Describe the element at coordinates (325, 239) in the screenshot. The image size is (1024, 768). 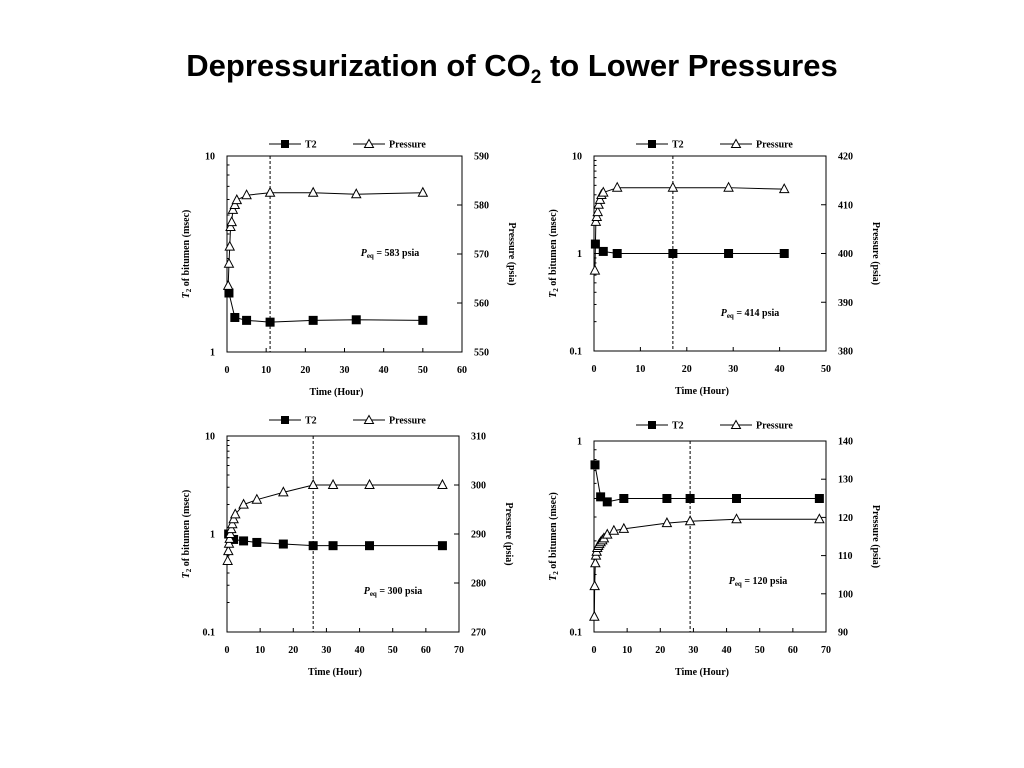
I see `series-line-pressure` at that location.